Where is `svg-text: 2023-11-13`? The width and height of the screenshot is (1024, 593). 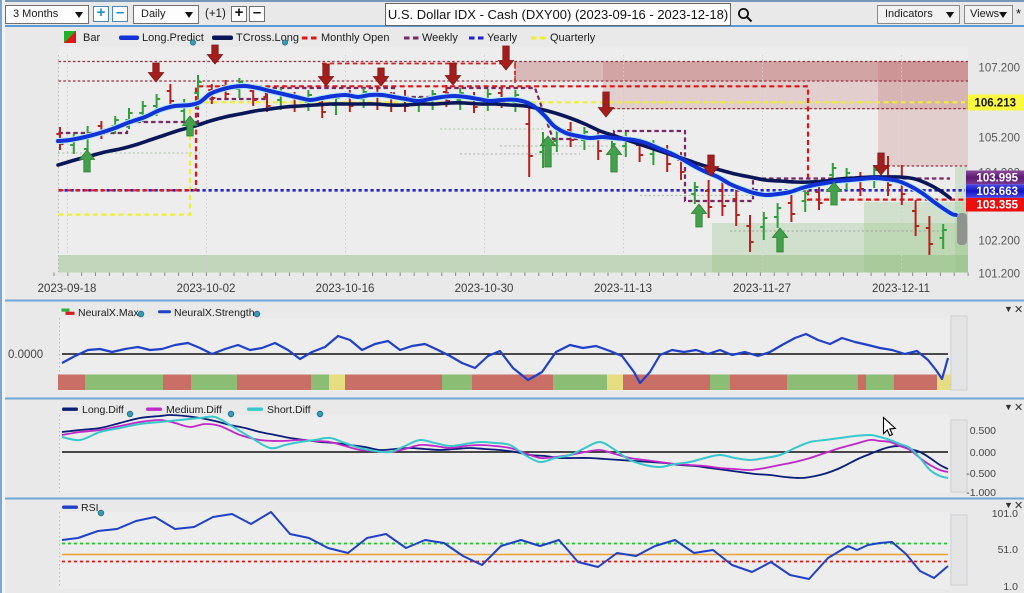 svg-text: 2023-11-13 is located at coordinates (623, 289).